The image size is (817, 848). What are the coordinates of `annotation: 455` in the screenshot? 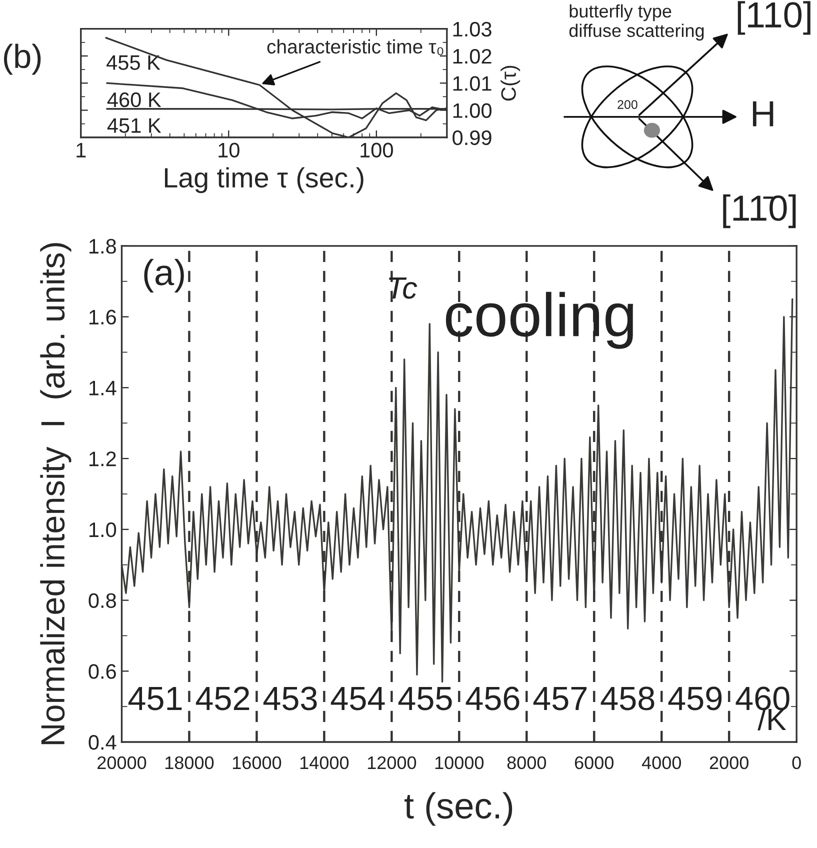 It's located at (425, 698).